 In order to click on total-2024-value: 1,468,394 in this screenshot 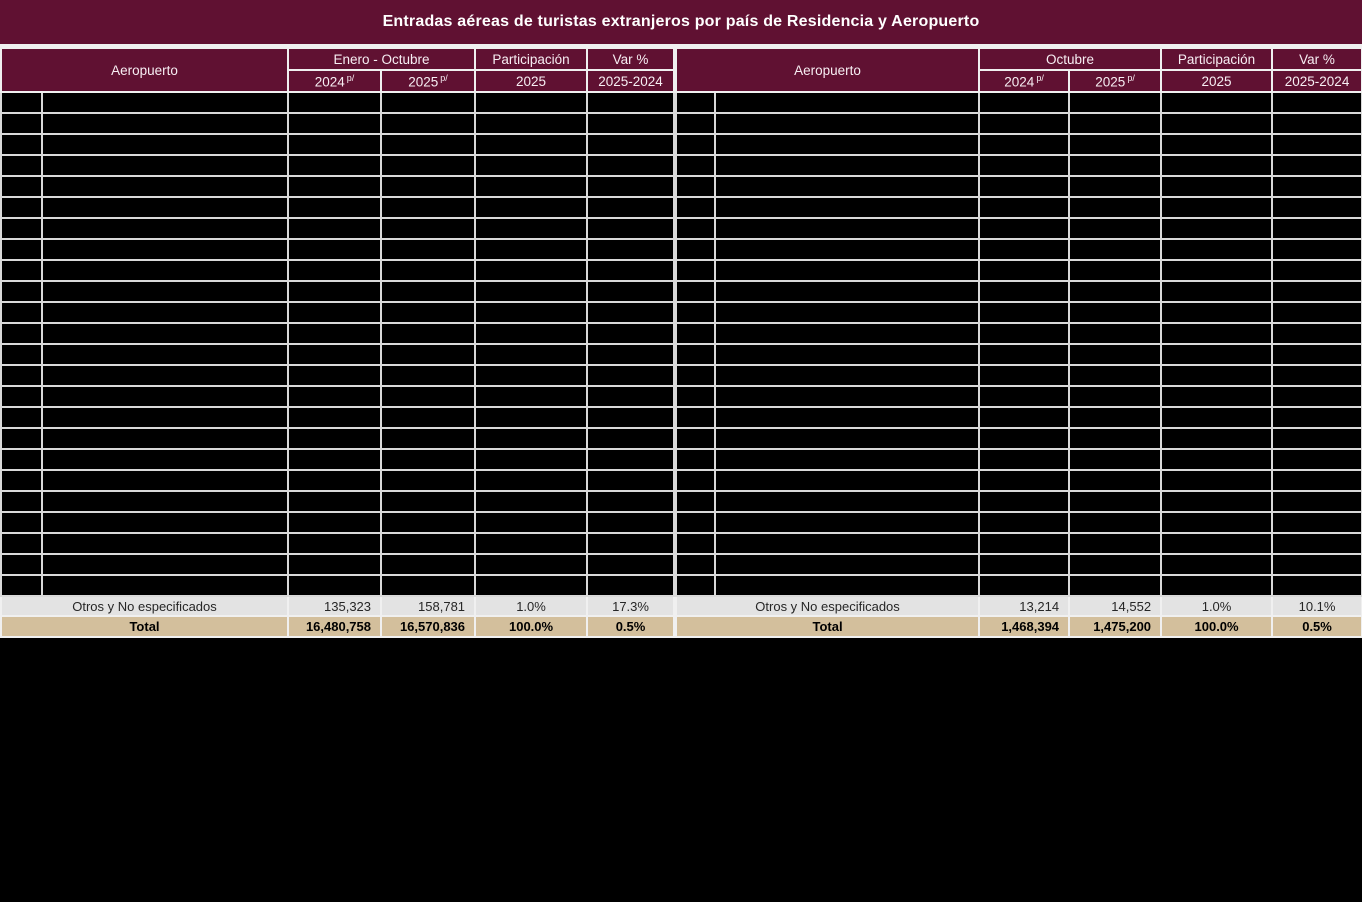, I will do `click(1024, 626)`.